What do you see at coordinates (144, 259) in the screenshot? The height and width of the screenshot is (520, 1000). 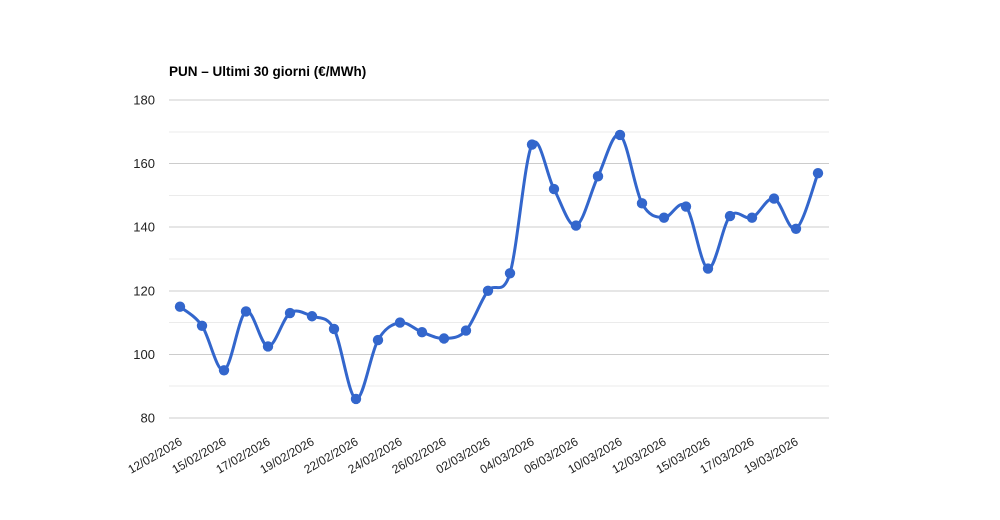 I see `y-axis-labels: 80 100 120 140 160 180` at bounding box center [144, 259].